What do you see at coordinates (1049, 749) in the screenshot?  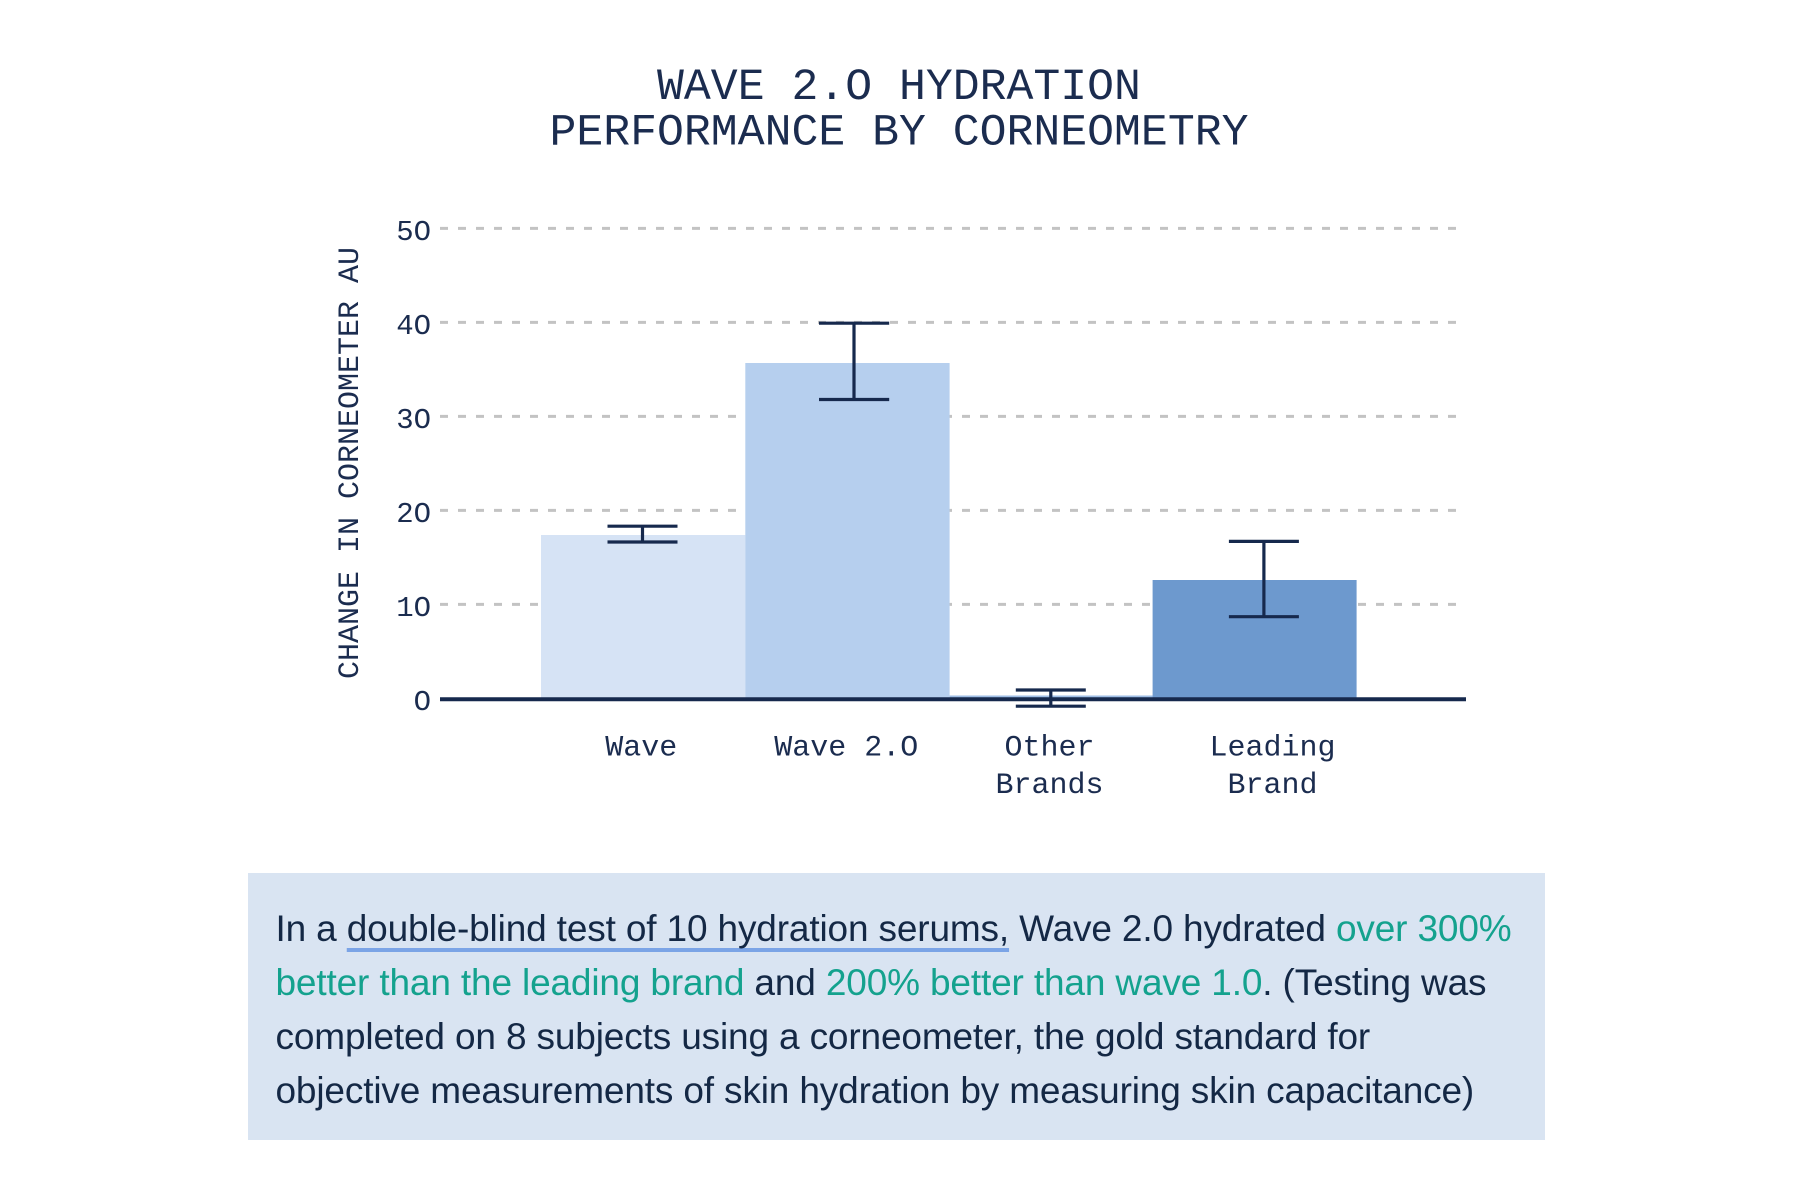 I see `svg-text: Other` at bounding box center [1049, 749].